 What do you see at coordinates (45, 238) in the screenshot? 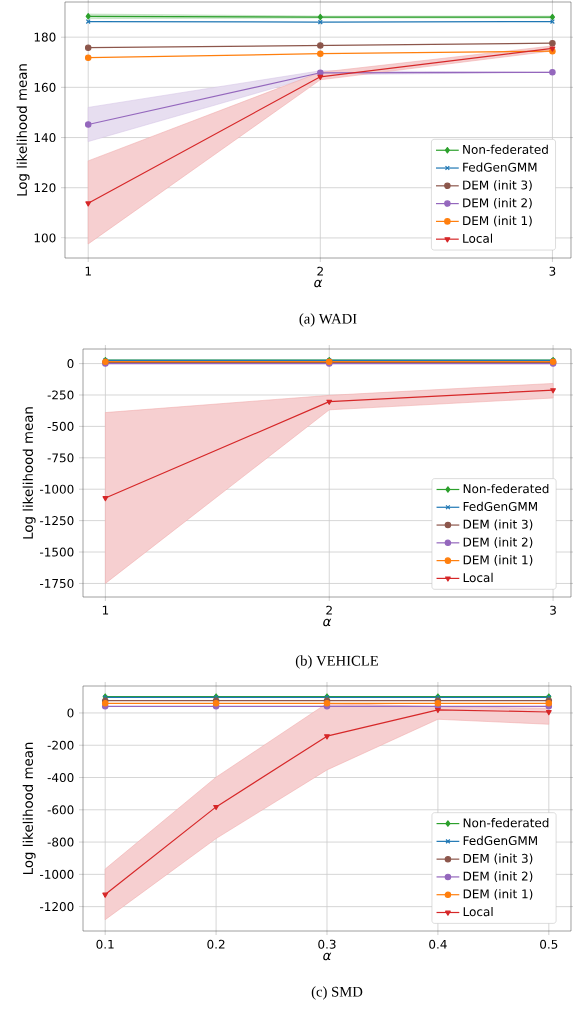
I see `y-tick-label: 100` at bounding box center [45, 238].